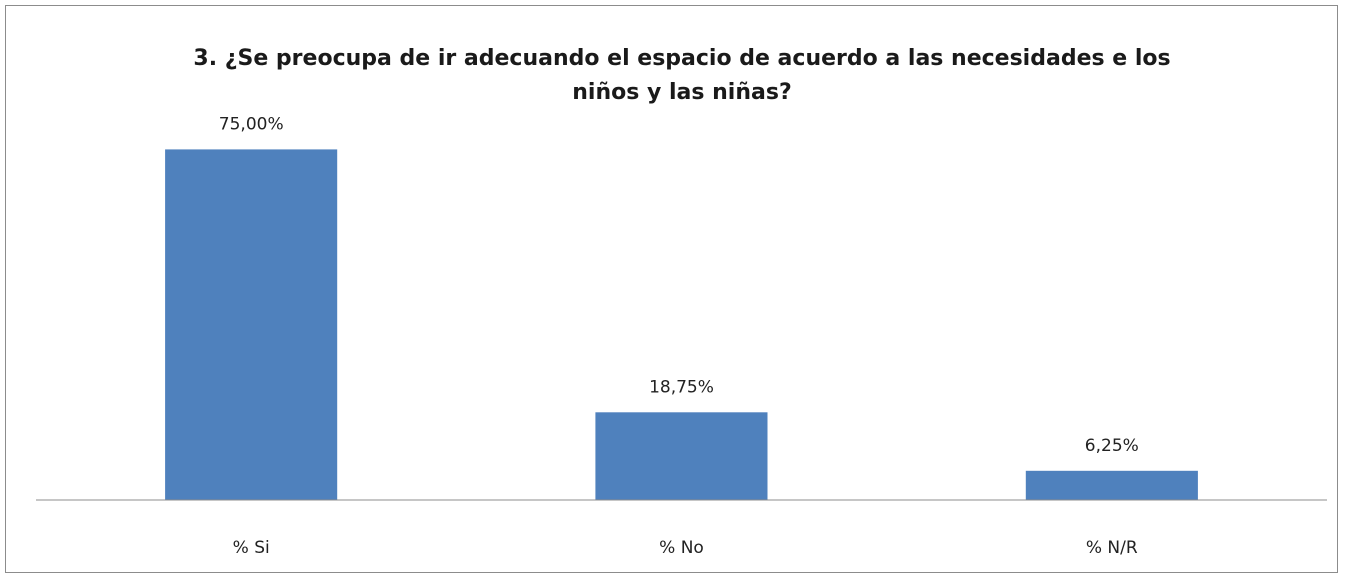  I want to click on x-tick-label-2: % No, so click(681, 548).